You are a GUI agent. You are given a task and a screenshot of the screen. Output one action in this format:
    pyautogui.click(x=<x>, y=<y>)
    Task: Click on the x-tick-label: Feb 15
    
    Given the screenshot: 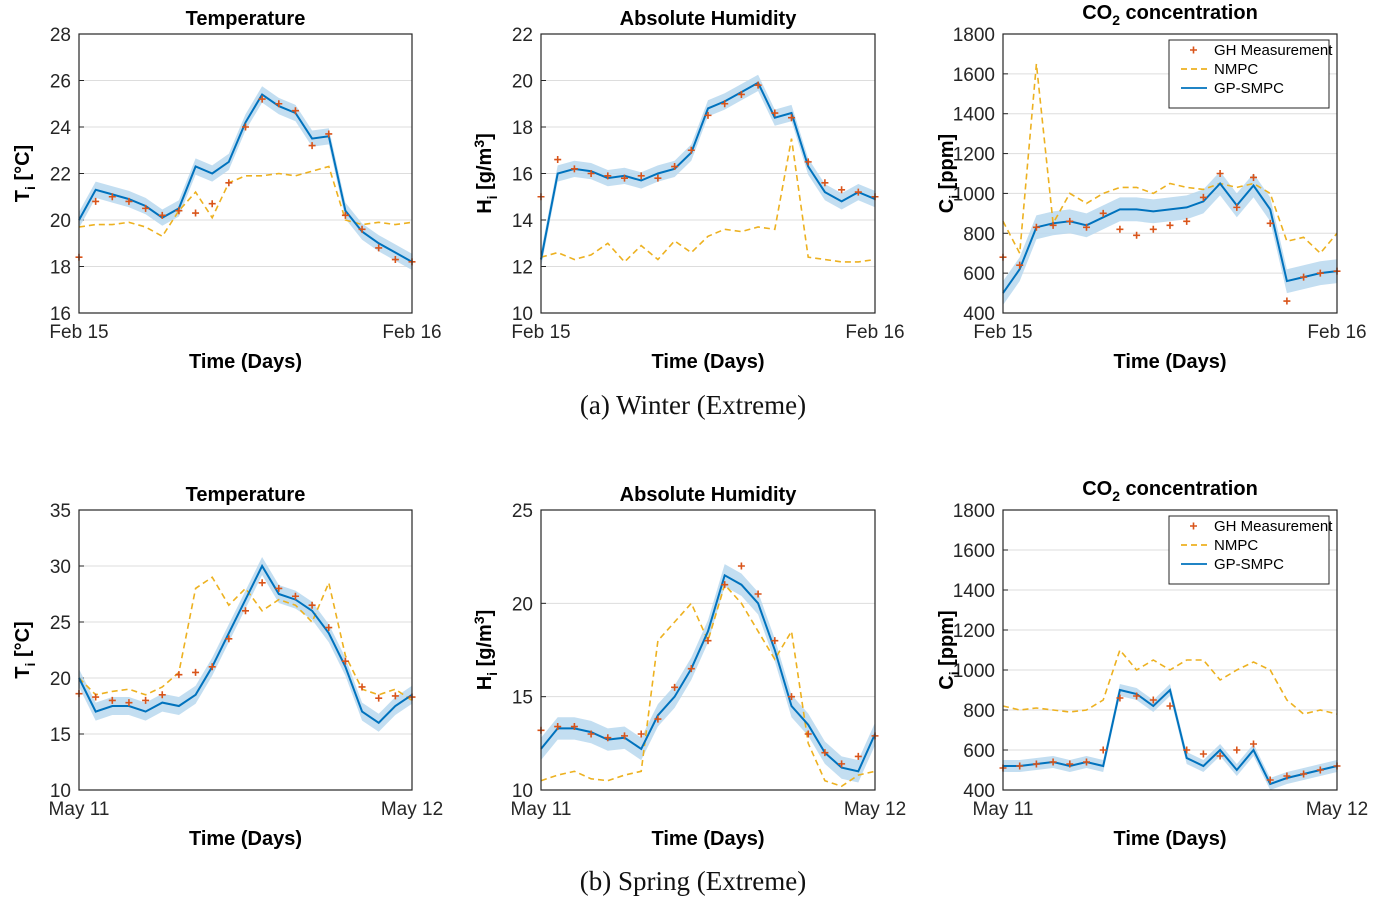 What is the action you would take?
    pyautogui.click(x=78, y=332)
    